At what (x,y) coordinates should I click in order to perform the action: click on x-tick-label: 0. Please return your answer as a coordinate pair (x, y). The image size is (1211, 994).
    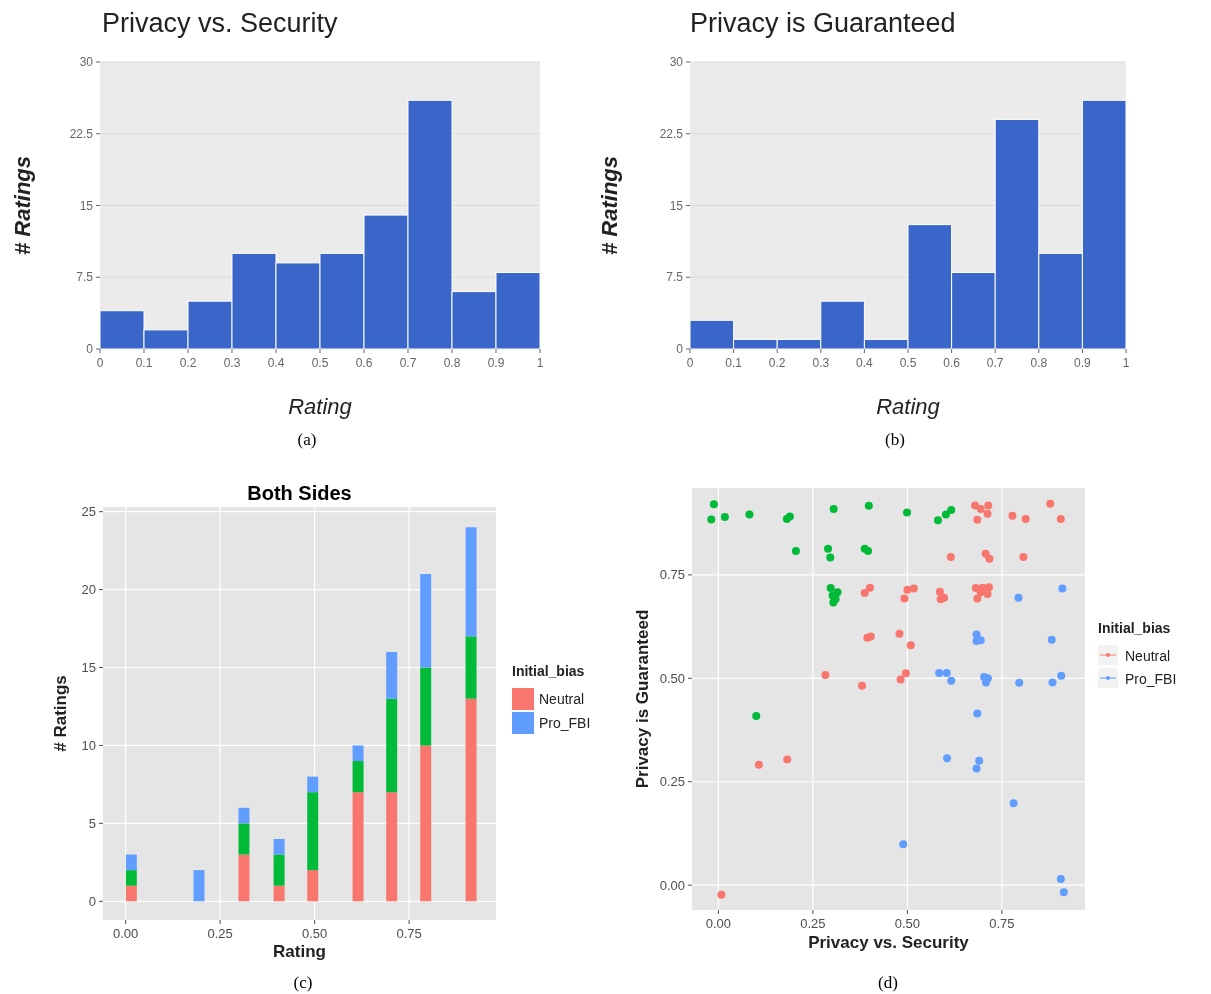
    Looking at the image, I should click on (690, 363).